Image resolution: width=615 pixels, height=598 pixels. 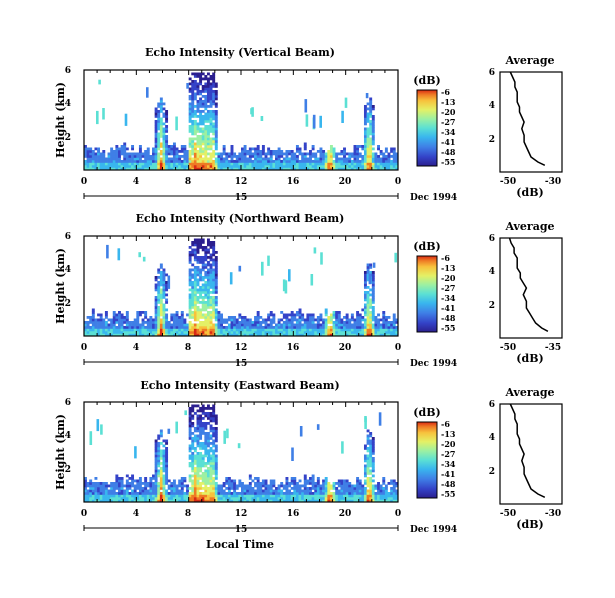 What do you see at coordinates (136, 182) in the screenshot?
I see `x-tick-label: 4` at bounding box center [136, 182].